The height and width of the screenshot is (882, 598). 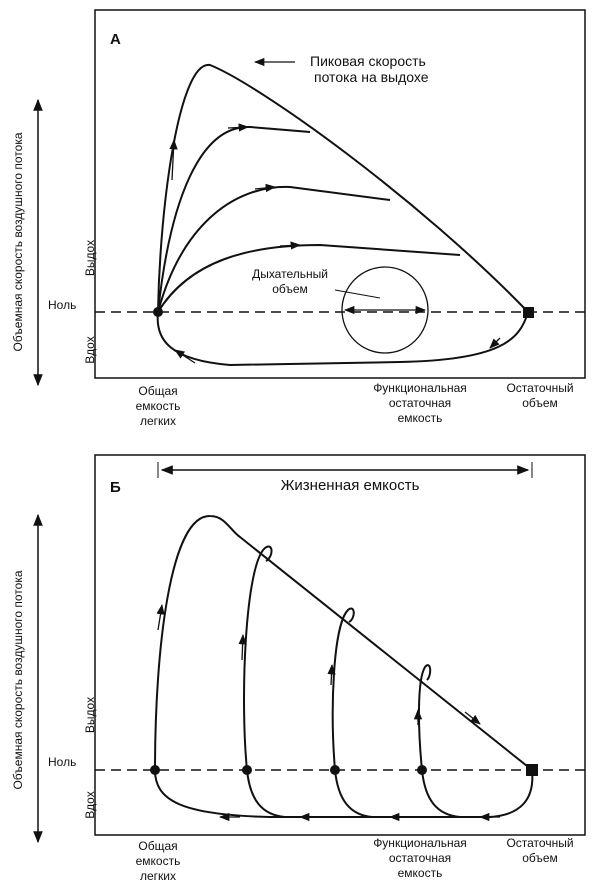 I want to click on annotation: объем, so click(x=290, y=289).